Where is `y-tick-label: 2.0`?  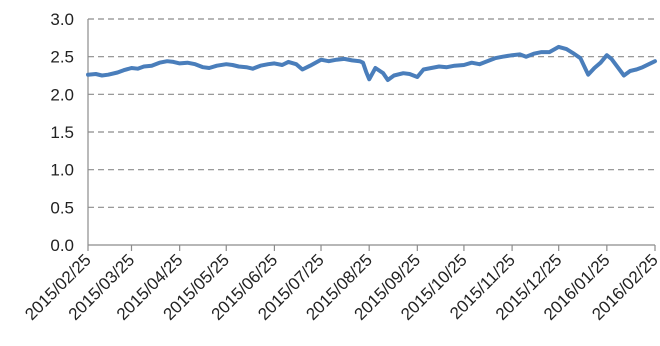
y-tick-label: 2.0 is located at coordinates (62, 94).